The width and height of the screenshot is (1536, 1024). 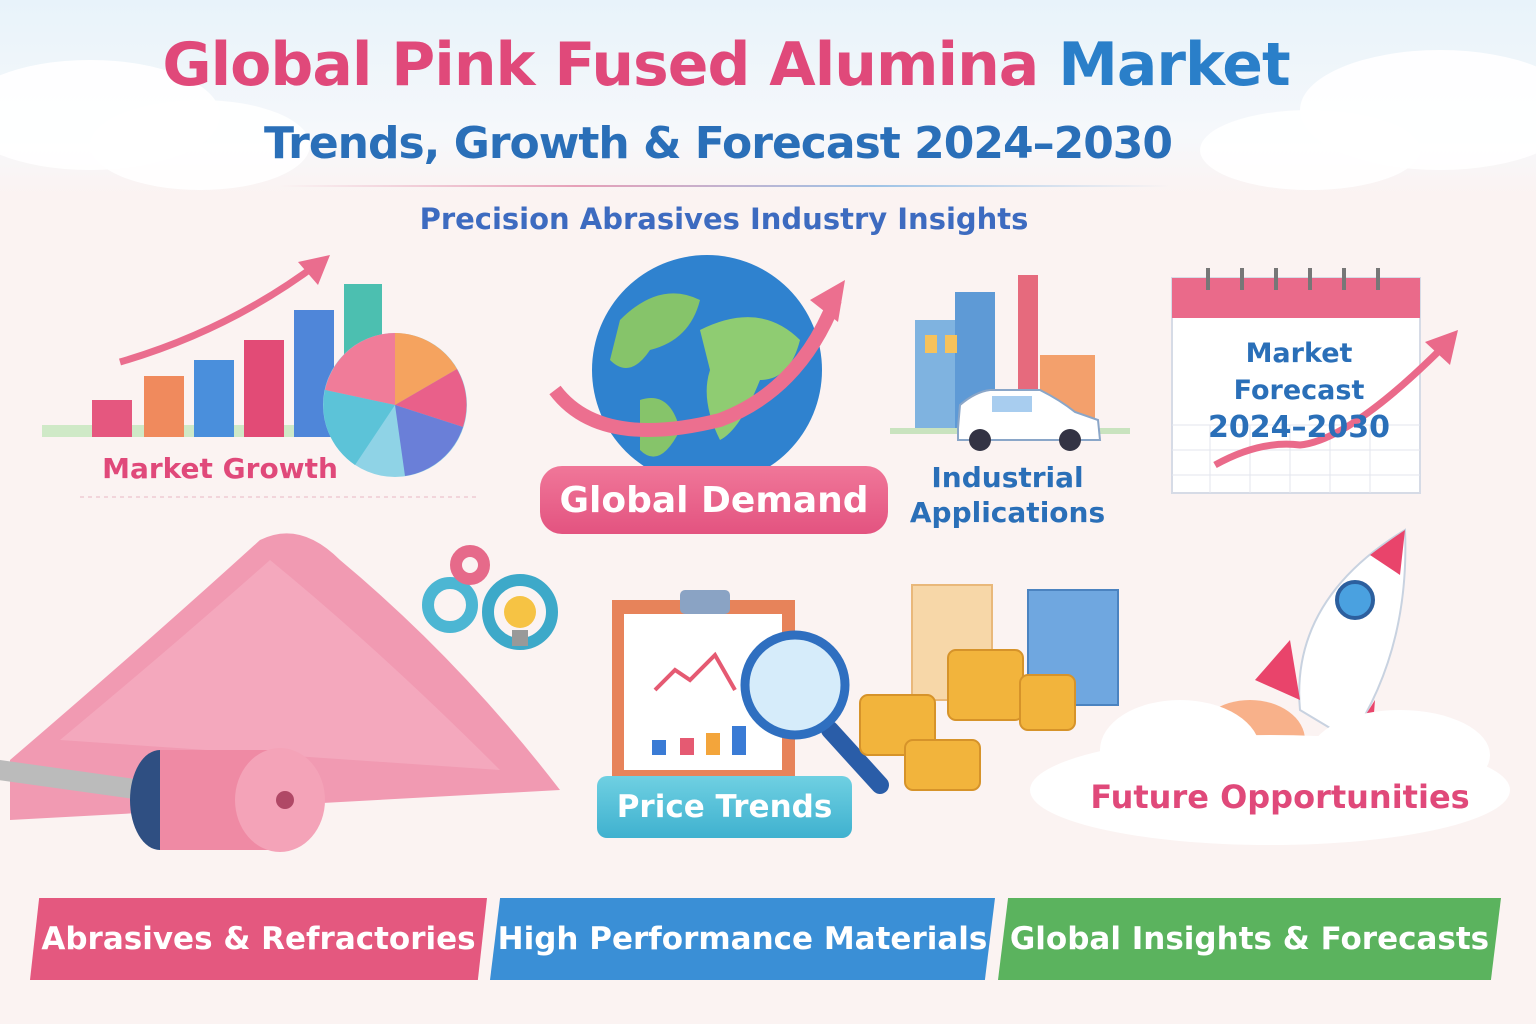 What do you see at coordinates (814, 712) in the screenshot?
I see `magnifying-glass-icon` at bounding box center [814, 712].